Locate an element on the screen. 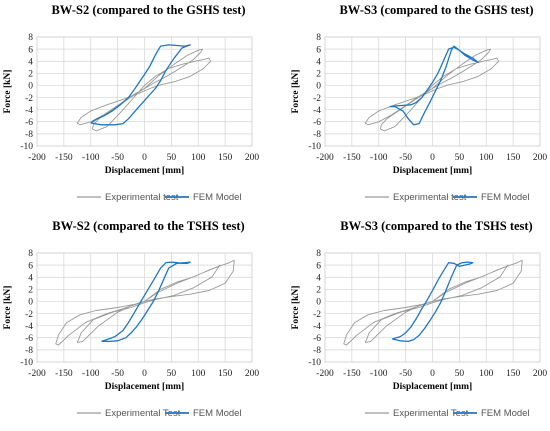  chart-title: BW-S2 (compared to the TSHS test) is located at coordinates (148, 226).